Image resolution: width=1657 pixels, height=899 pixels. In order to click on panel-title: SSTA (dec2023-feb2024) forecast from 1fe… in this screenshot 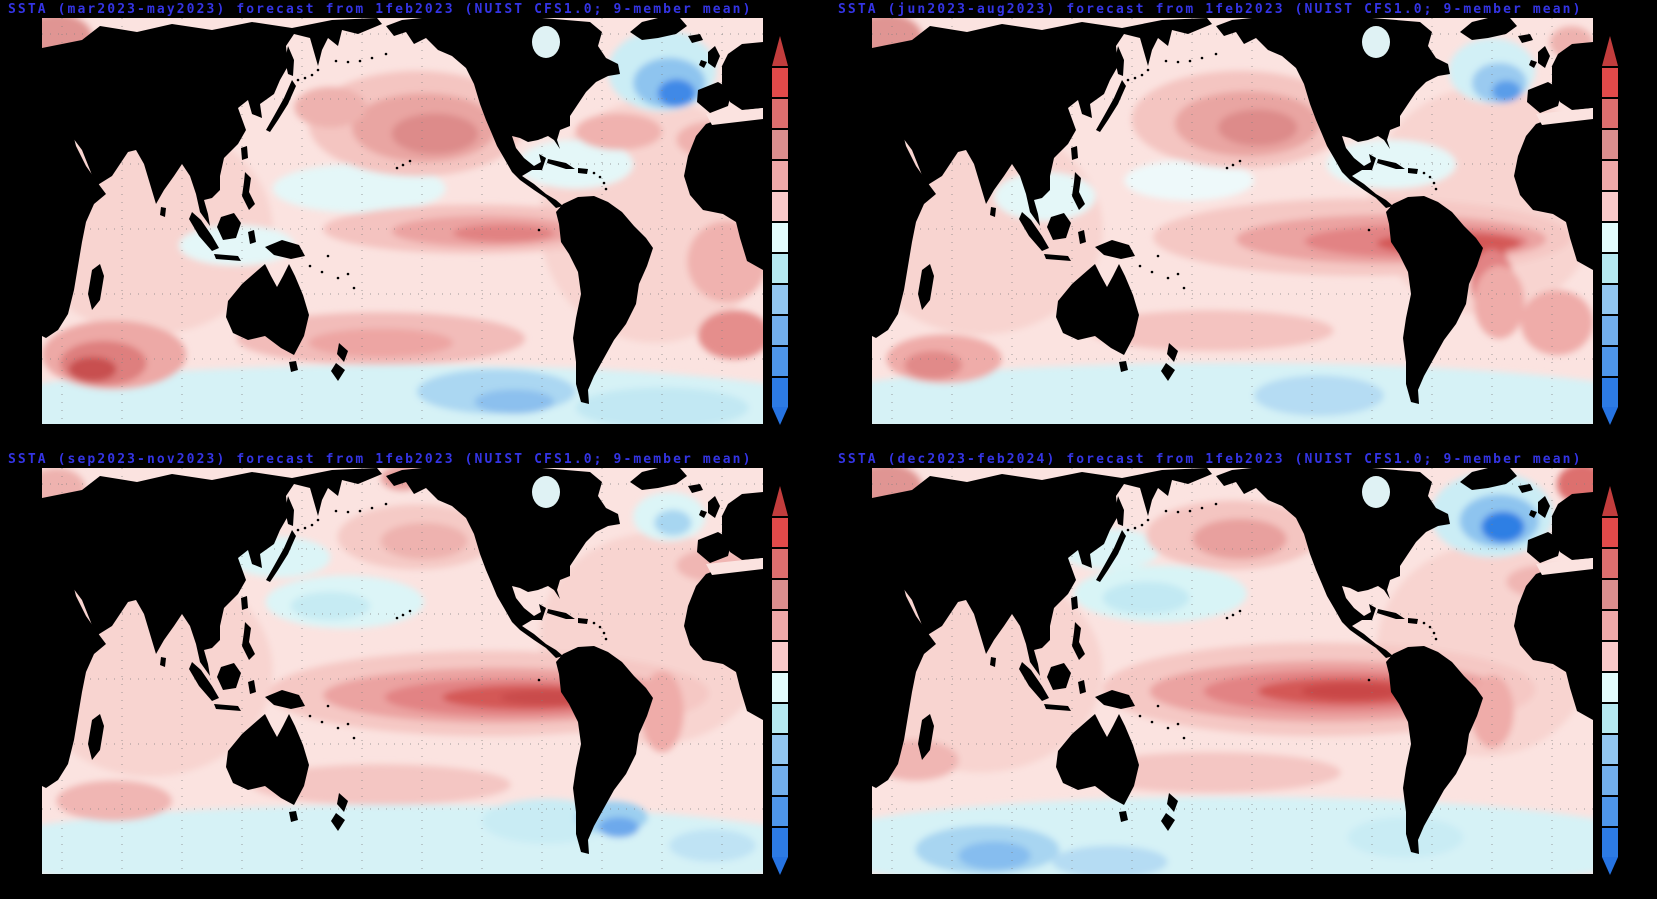, I will do `click(1210, 459)`.